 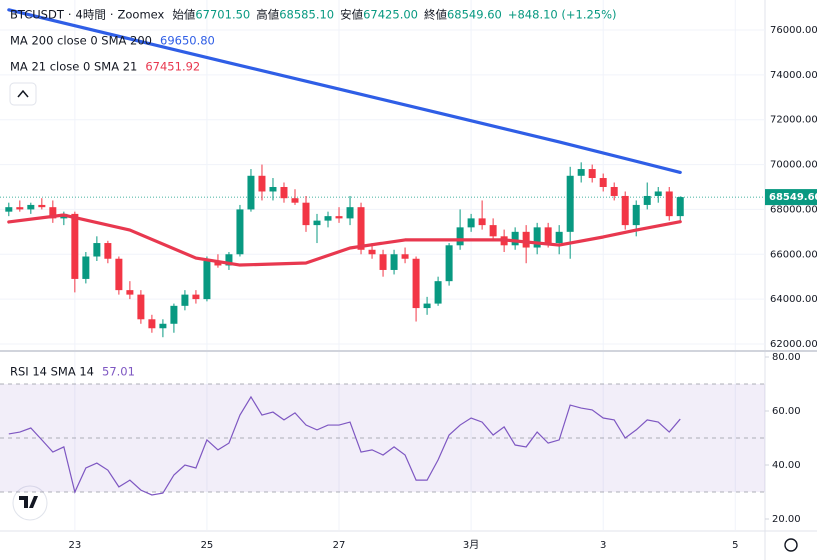 I want to click on y-tick-label: 20.00, so click(x=786, y=519).